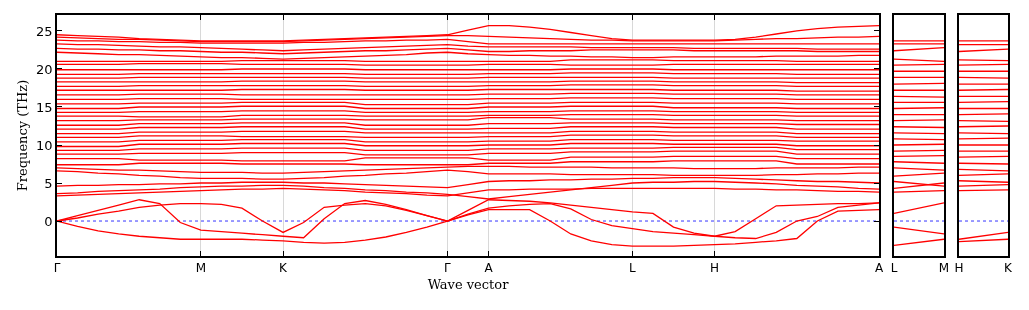  I want to click on y-tick-label: 5, so click(48, 183).